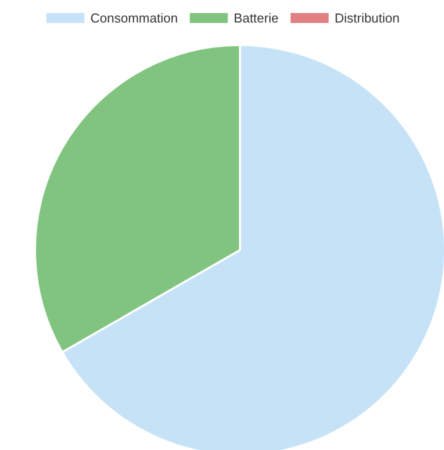 The height and width of the screenshot is (450, 444). What do you see at coordinates (367, 18) in the screenshot?
I see `legend-label: Distribution` at bounding box center [367, 18].